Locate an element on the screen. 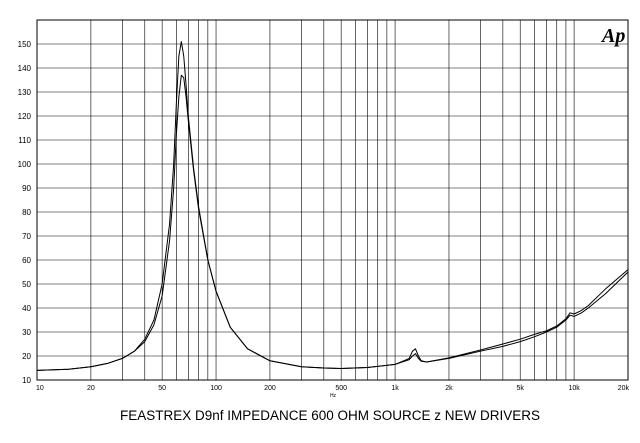 The height and width of the screenshot is (443, 640). y-axis-ticks: 10 20 30 40 50 60 70 80 90 100 110 120 130 140 150 is located at coordinates (25, 212).